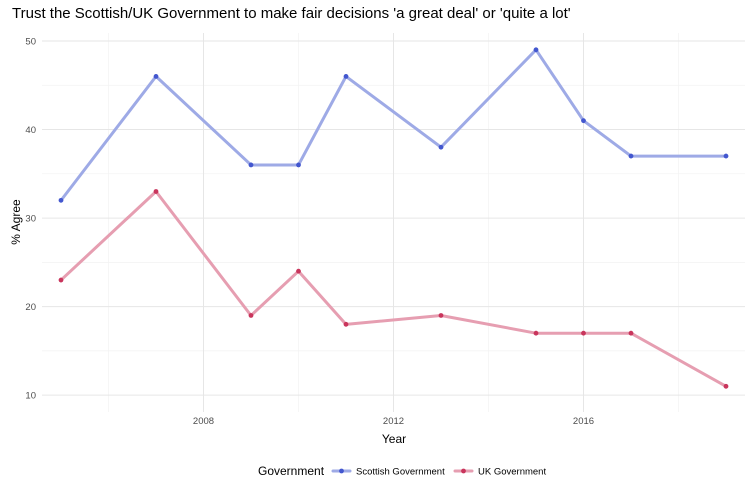  I want to click on x-tick-label: 2016, so click(583, 421).